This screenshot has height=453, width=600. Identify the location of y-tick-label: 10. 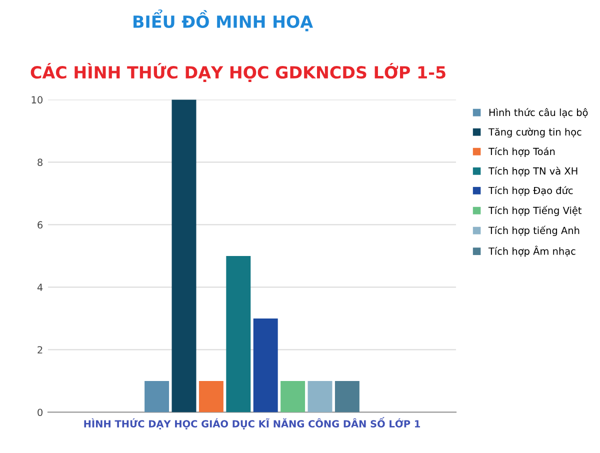
(37, 100).